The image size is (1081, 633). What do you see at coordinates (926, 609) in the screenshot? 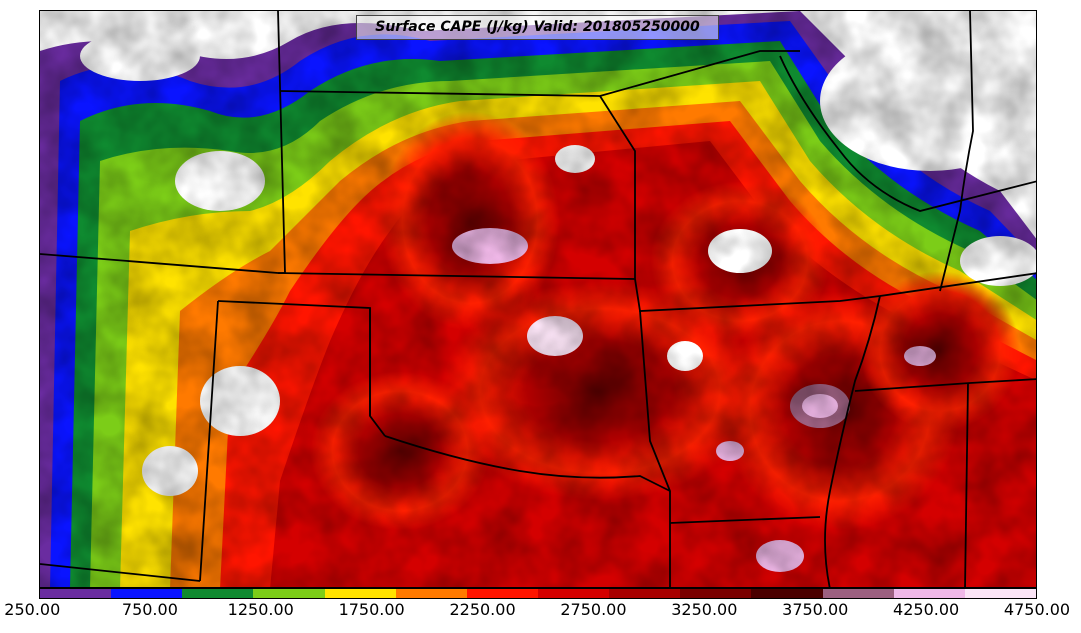
I see `colorbar-tick-label: 4250.00` at bounding box center [926, 609].